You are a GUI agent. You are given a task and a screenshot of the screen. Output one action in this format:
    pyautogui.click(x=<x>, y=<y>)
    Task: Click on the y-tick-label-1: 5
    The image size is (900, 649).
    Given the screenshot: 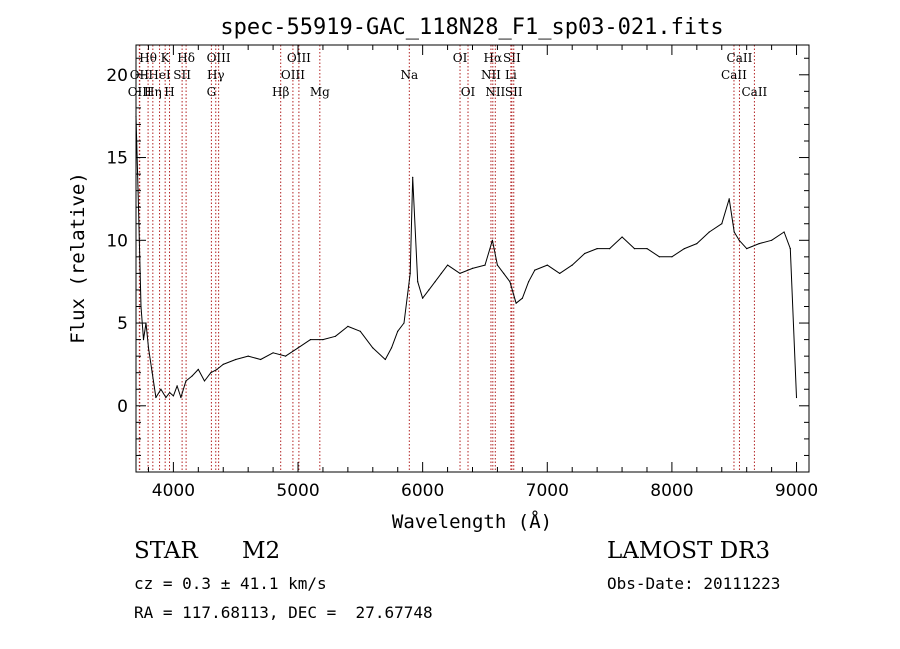 What is the action you would take?
    pyautogui.click(x=122, y=324)
    